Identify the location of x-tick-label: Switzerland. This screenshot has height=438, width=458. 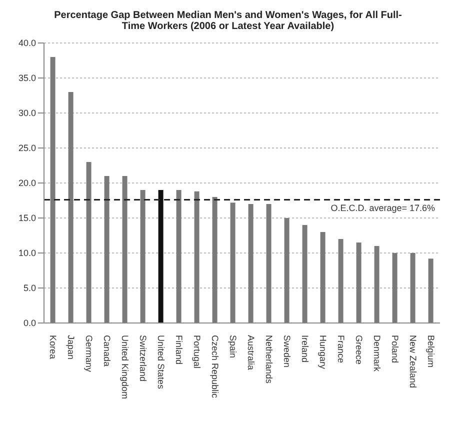
(143, 358).